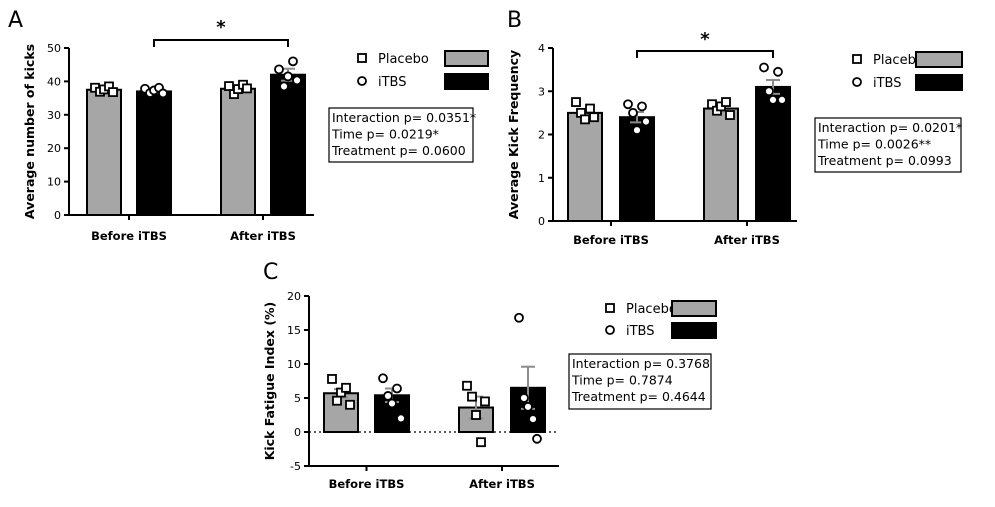  What do you see at coordinates (874, 144) in the screenshot?
I see `stats-line: Time p= 0.0026**` at bounding box center [874, 144].